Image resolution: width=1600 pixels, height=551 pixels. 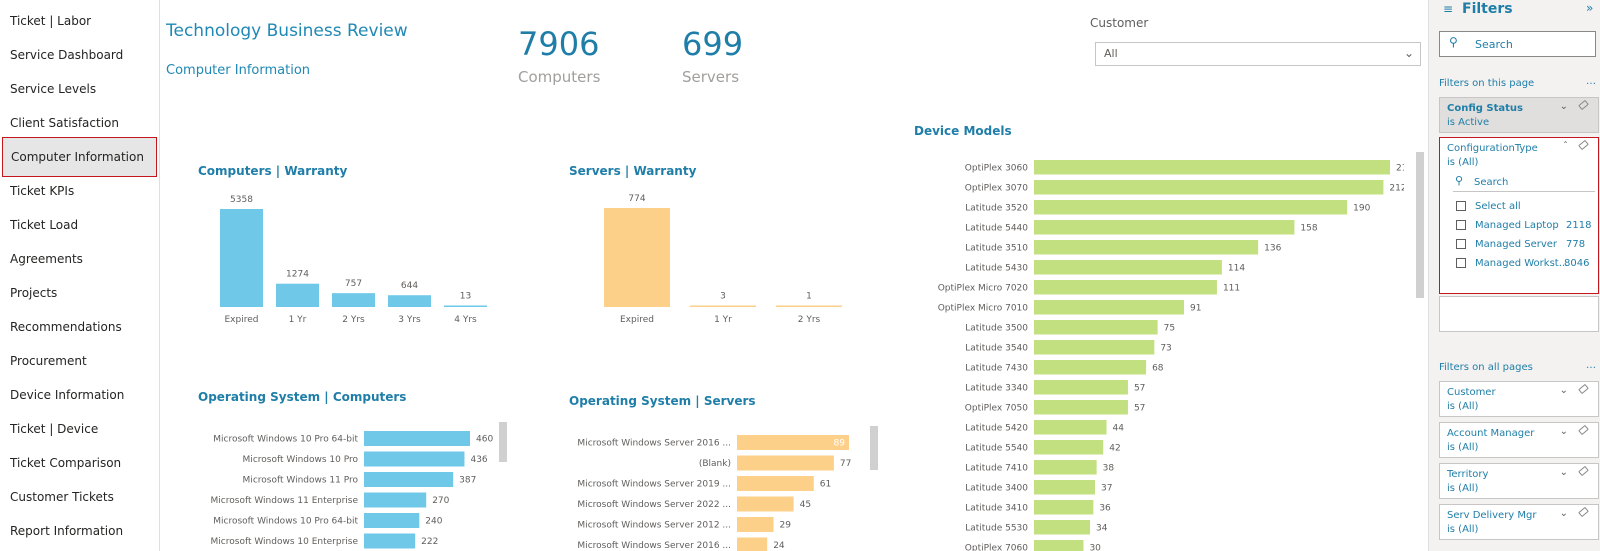 I want to click on nav-item: Procurement, so click(x=48, y=361).